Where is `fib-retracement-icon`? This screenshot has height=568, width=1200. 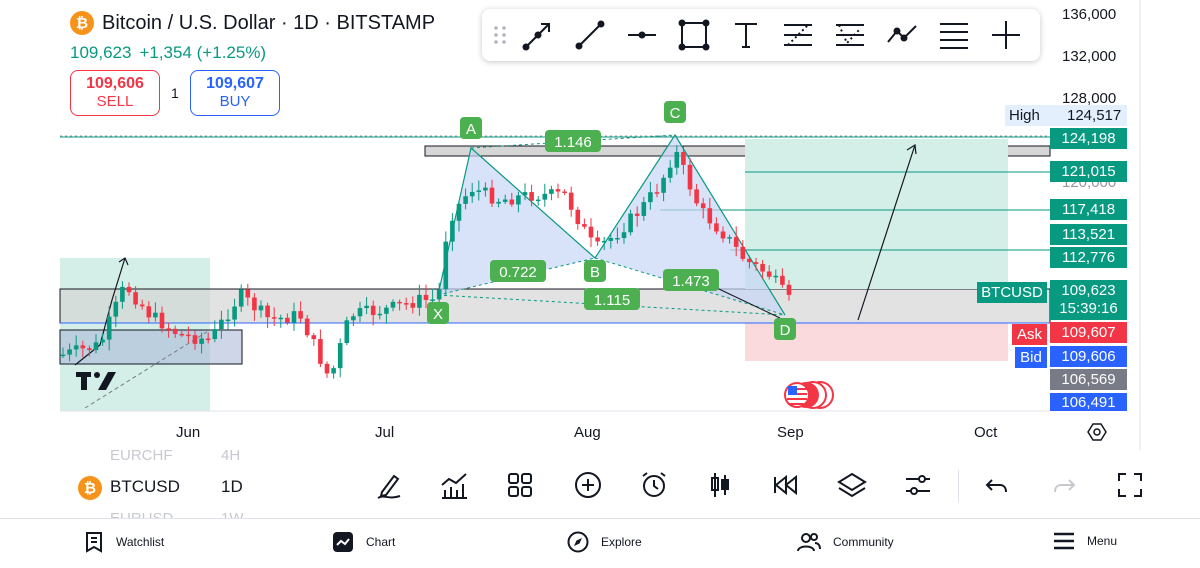
fib-retracement-icon is located at coordinates (798, 35).